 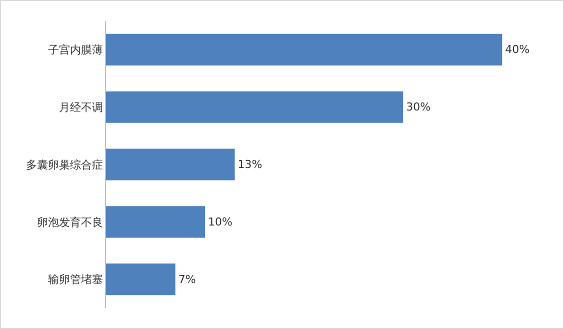 I want to click on y-tick-label: 子宫内膜薄, so click(x=75, y=50).